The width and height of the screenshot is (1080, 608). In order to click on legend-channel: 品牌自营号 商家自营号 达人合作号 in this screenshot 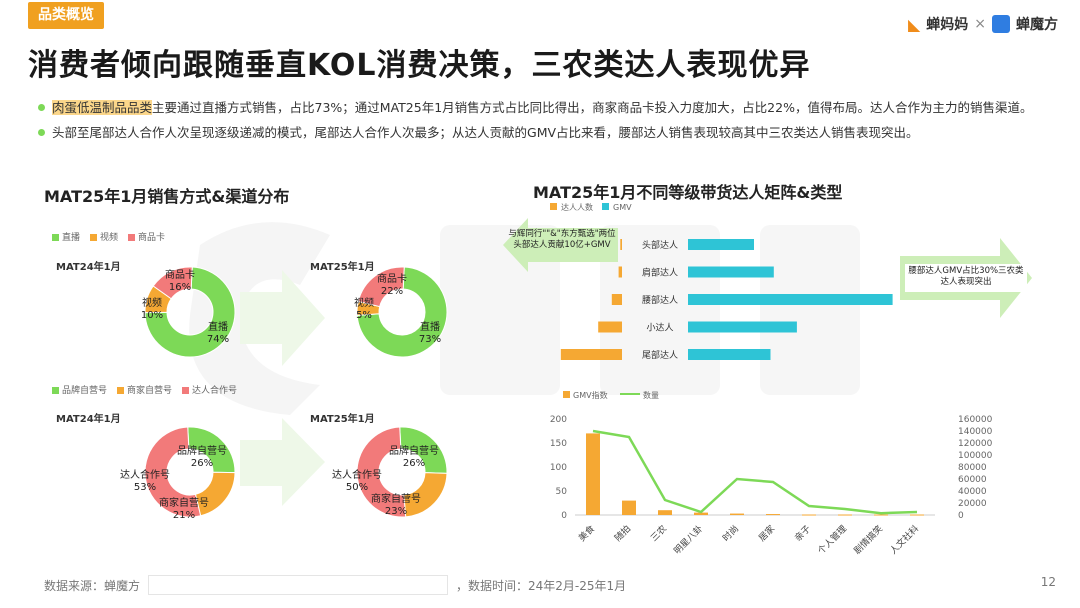, I will do `click(144, 389)`.